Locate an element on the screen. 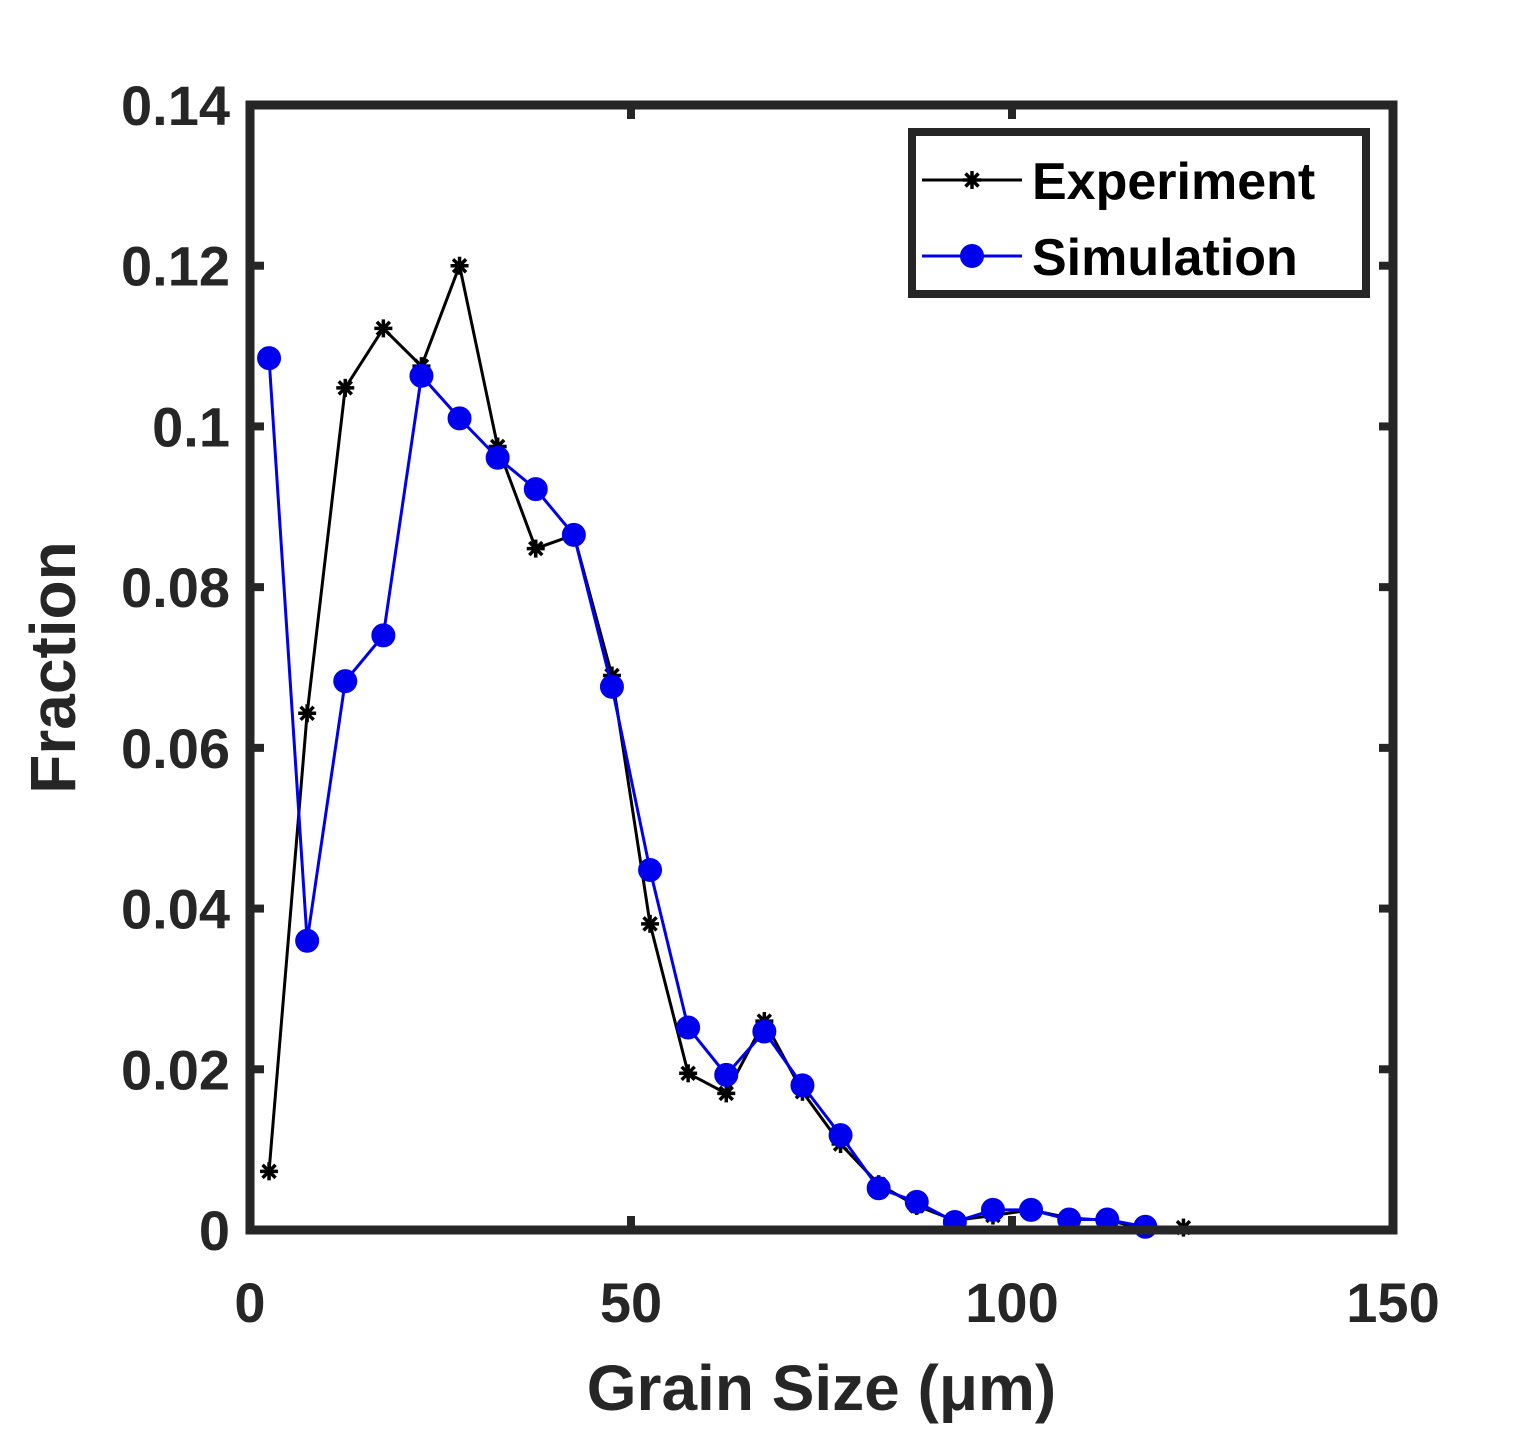 The image size is (1540, 1430). x-tick-label: 50 is located at coordinates (631, 1302).